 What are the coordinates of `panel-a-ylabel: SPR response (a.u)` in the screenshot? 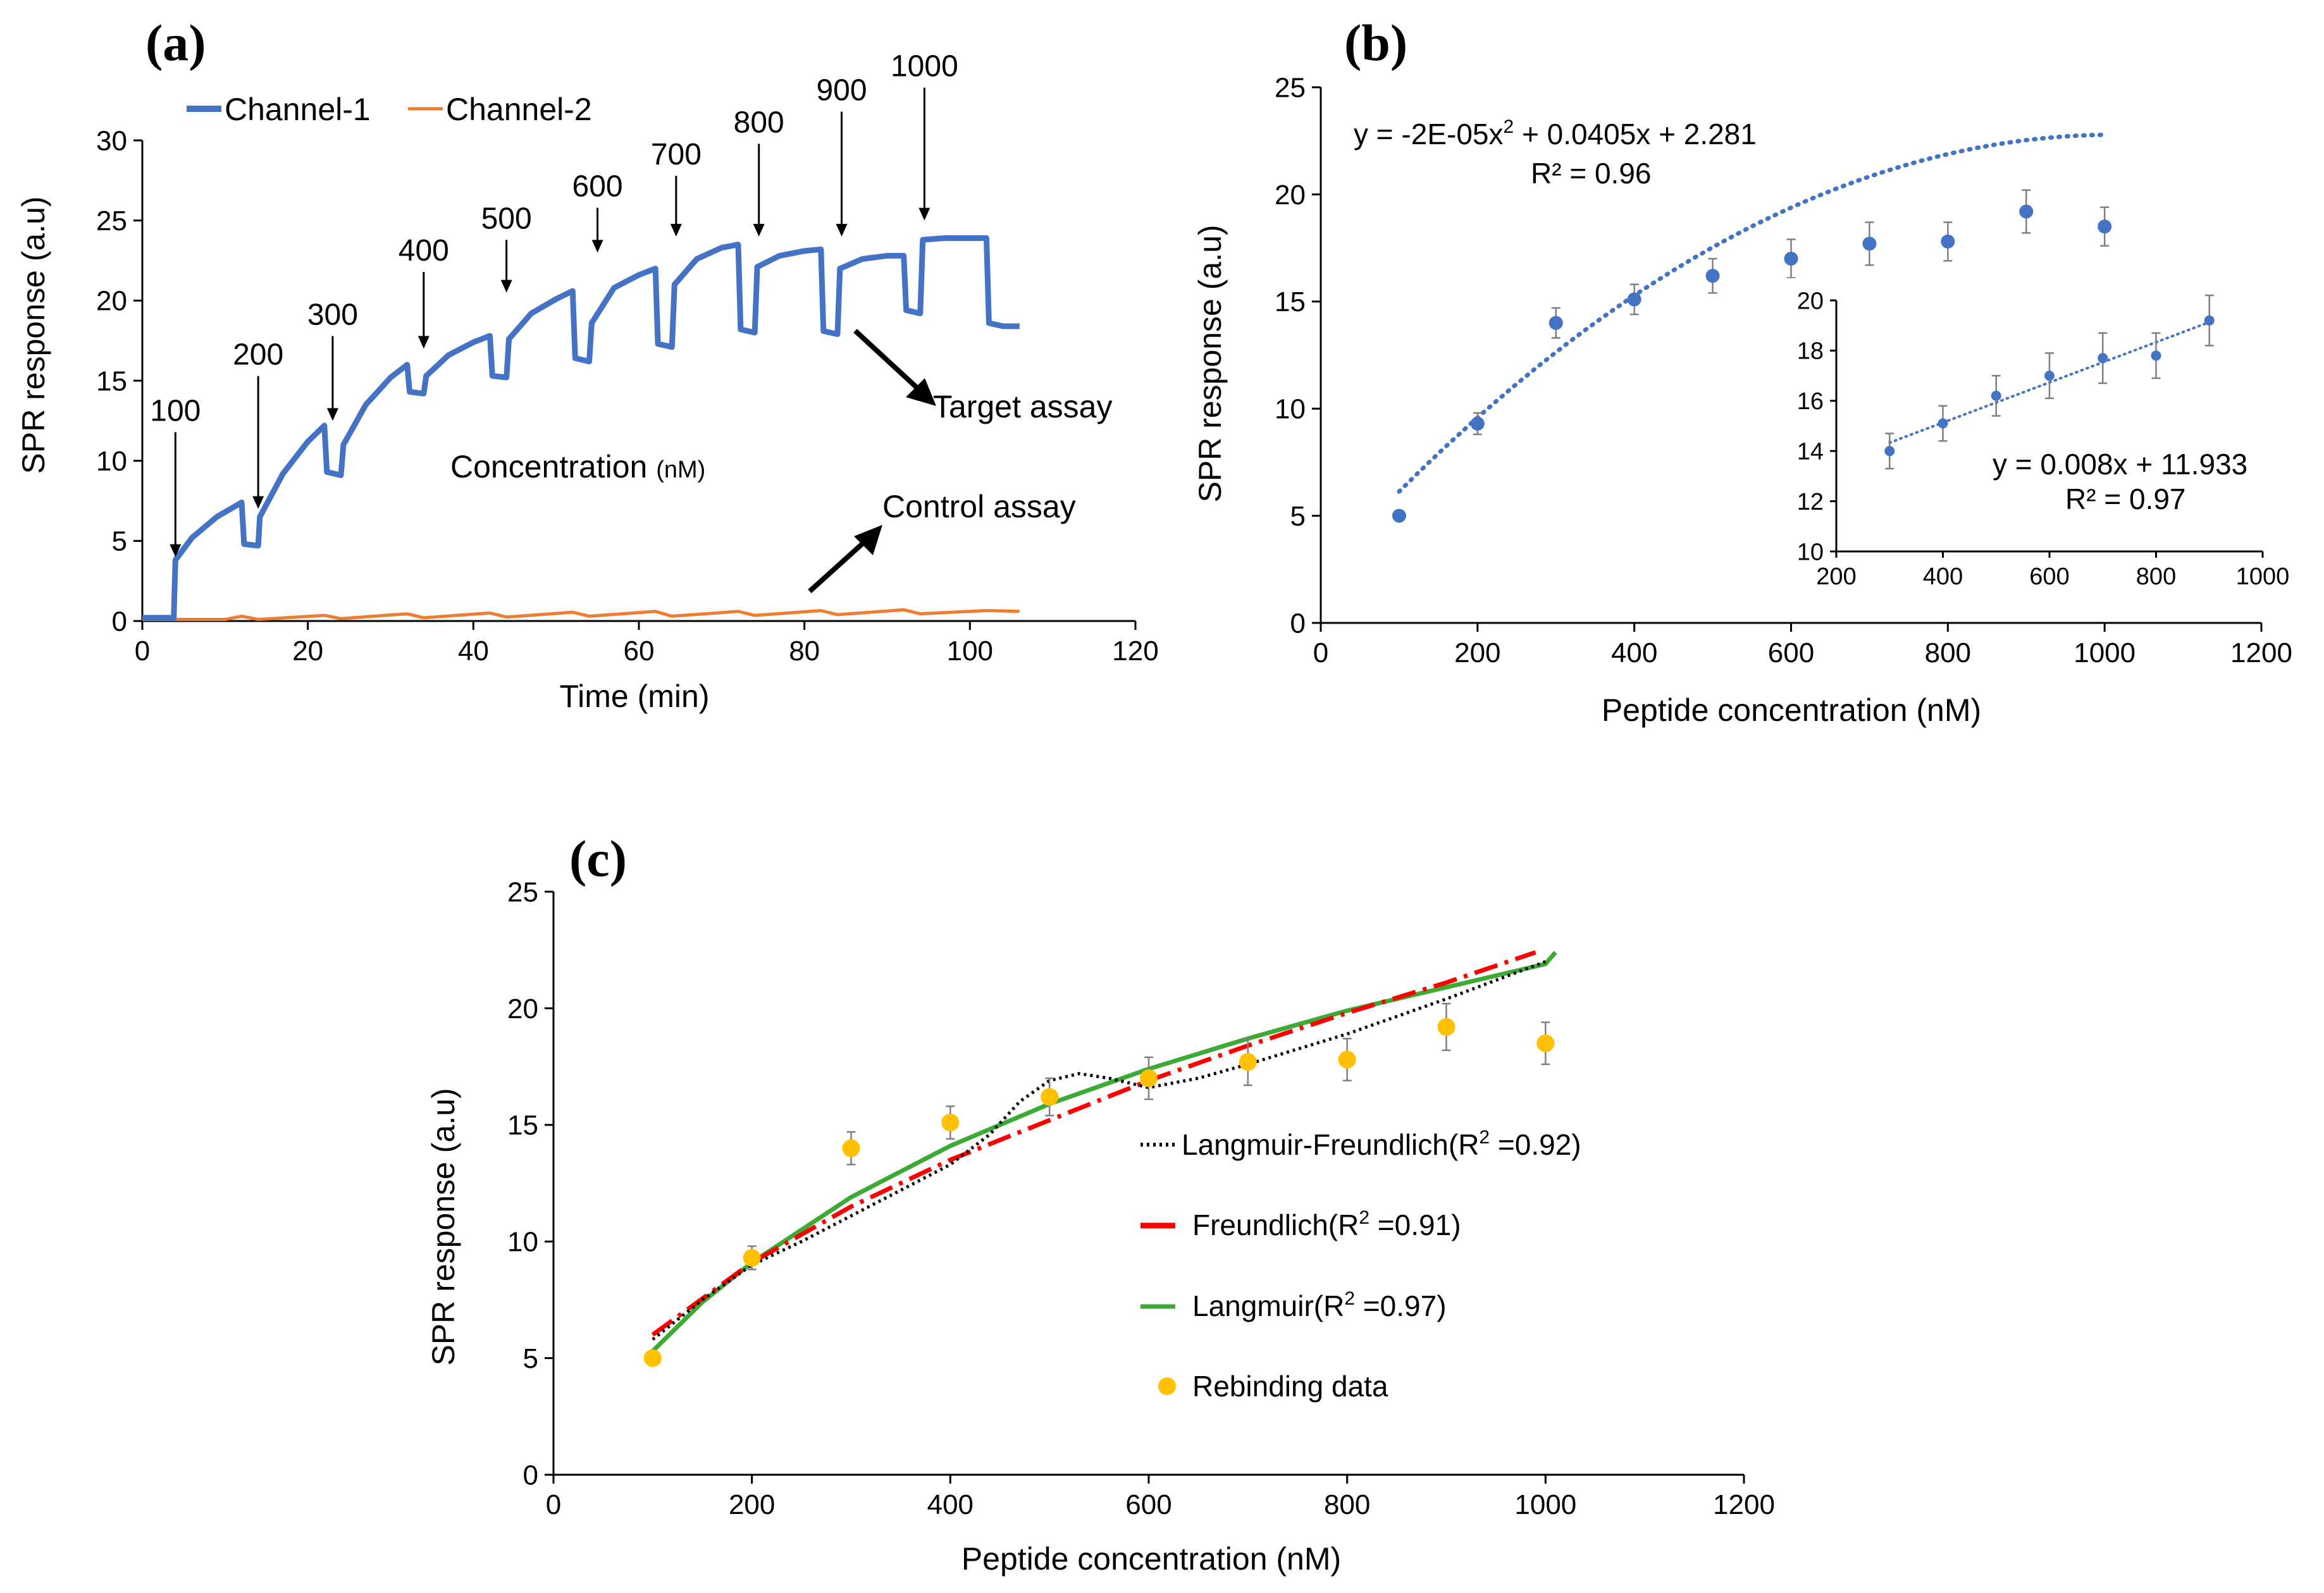 It's located at (33, 335).